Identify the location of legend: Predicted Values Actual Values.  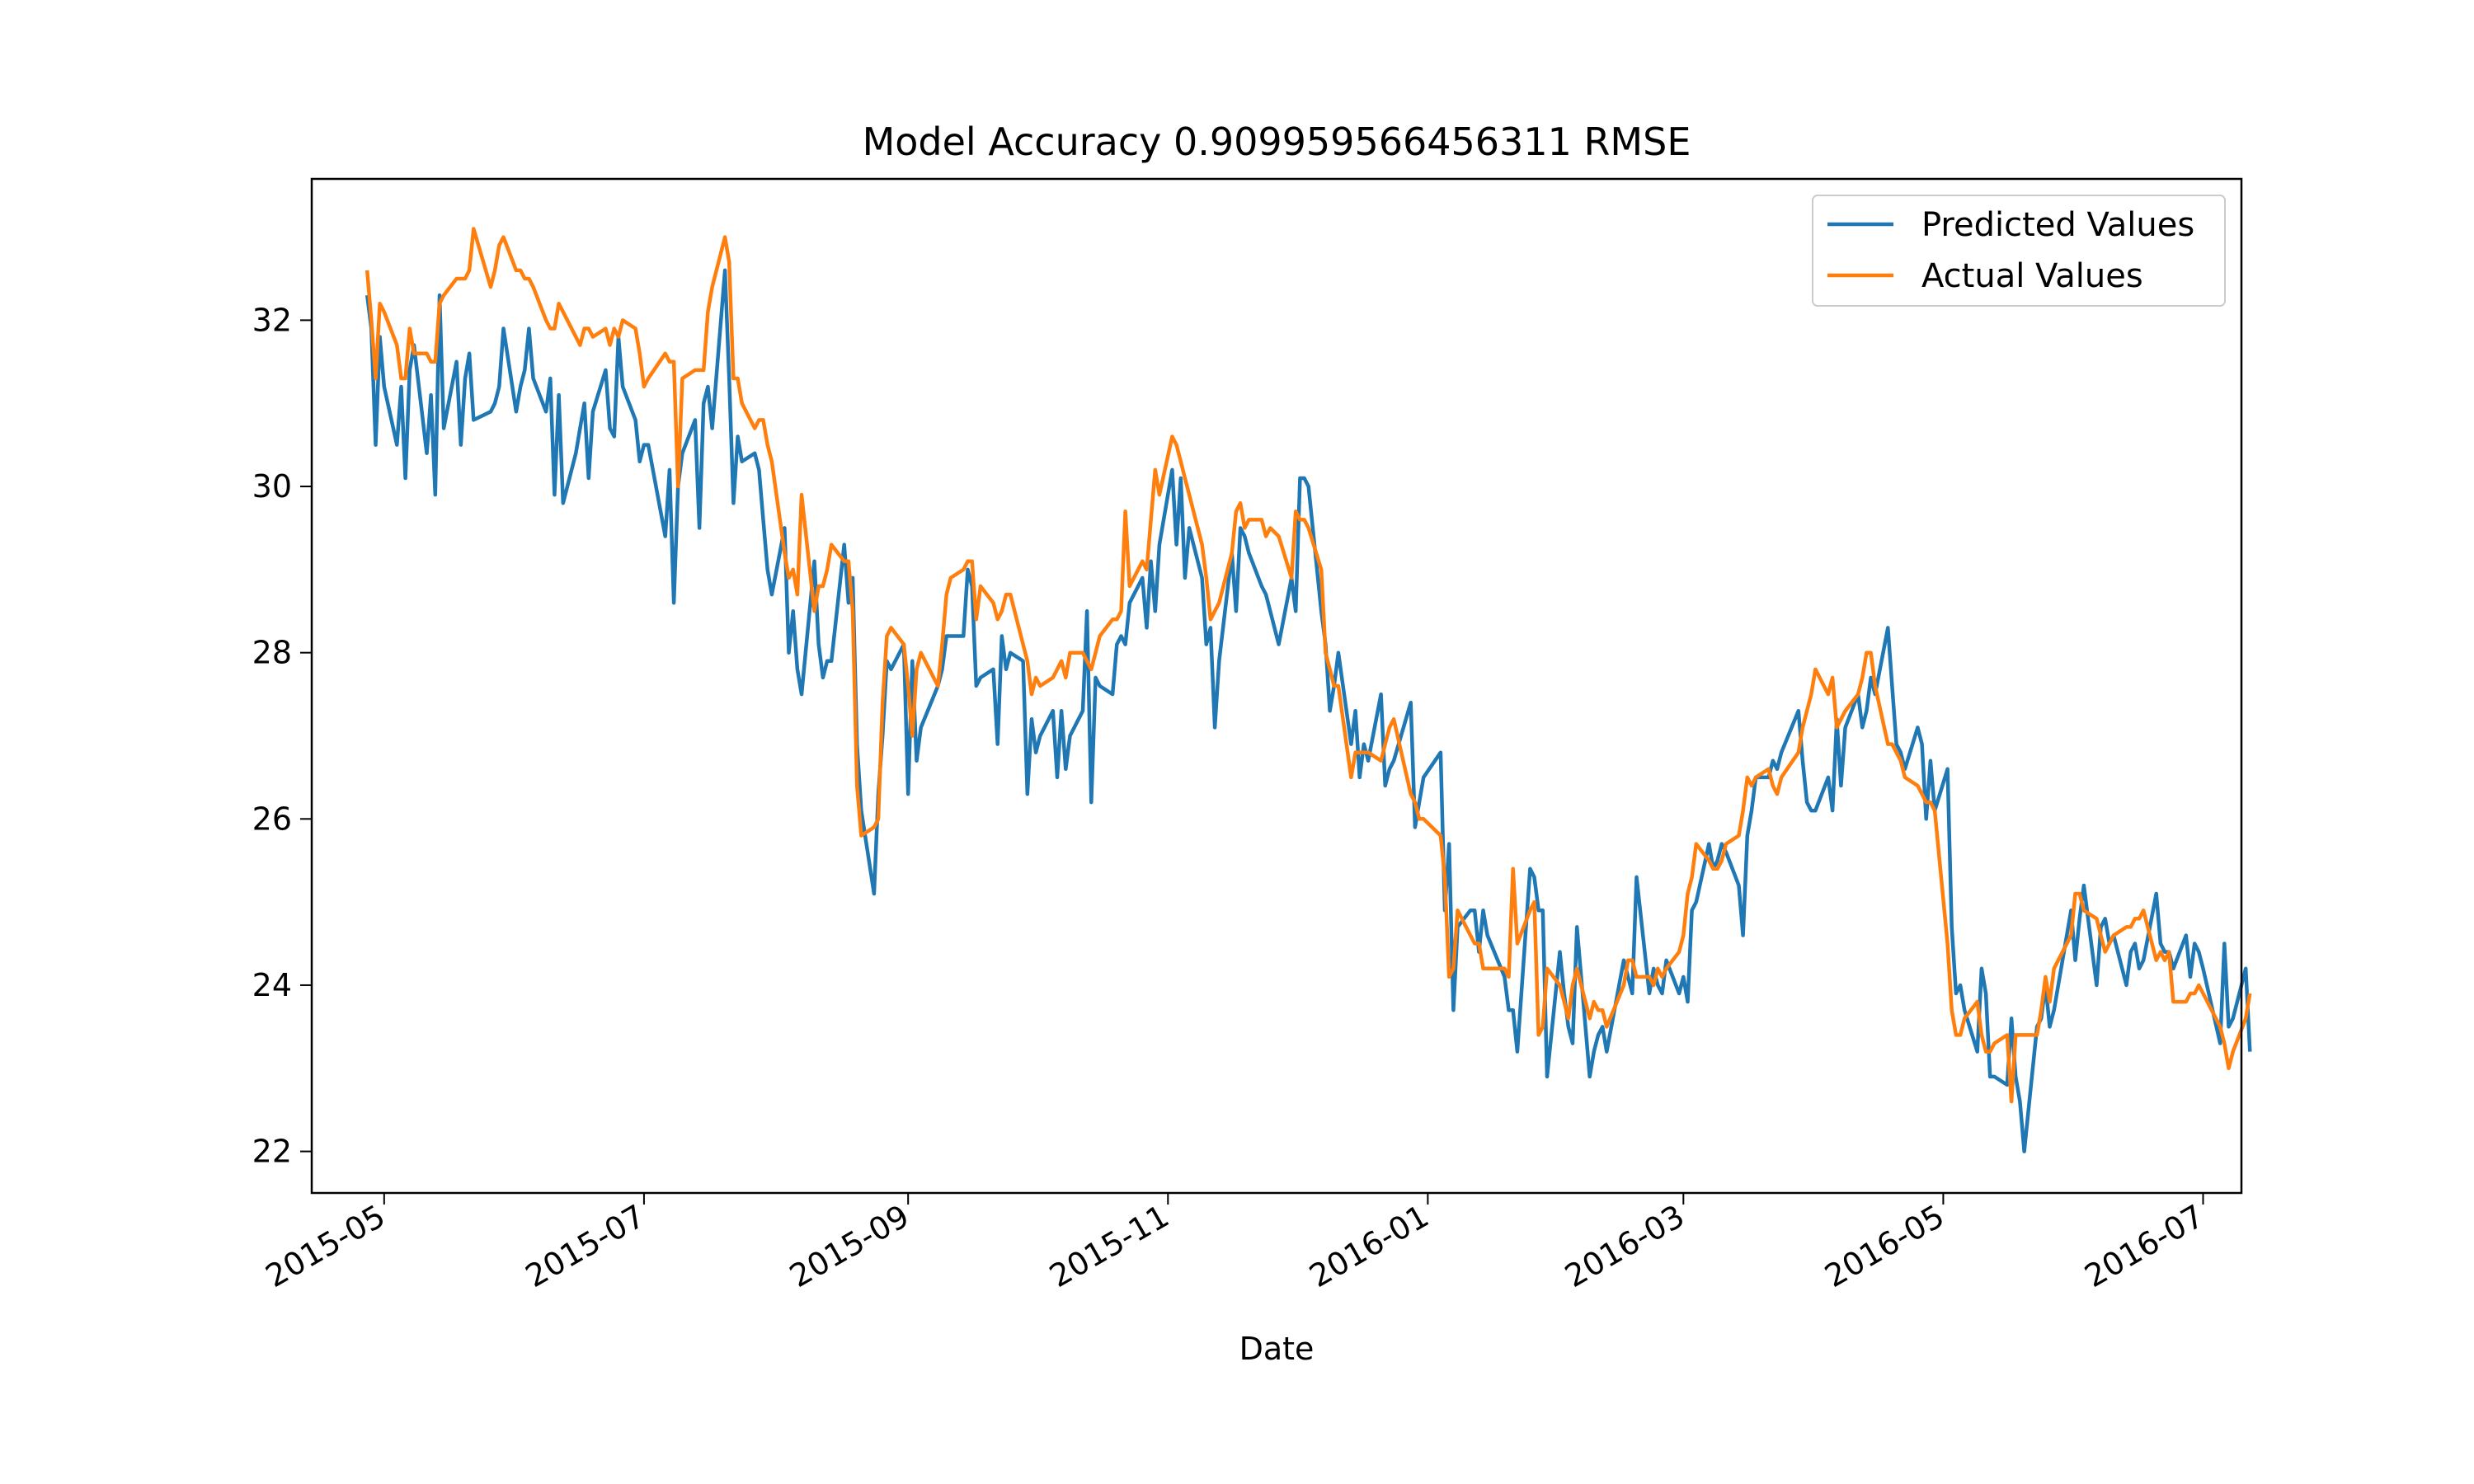
(2019, 251).